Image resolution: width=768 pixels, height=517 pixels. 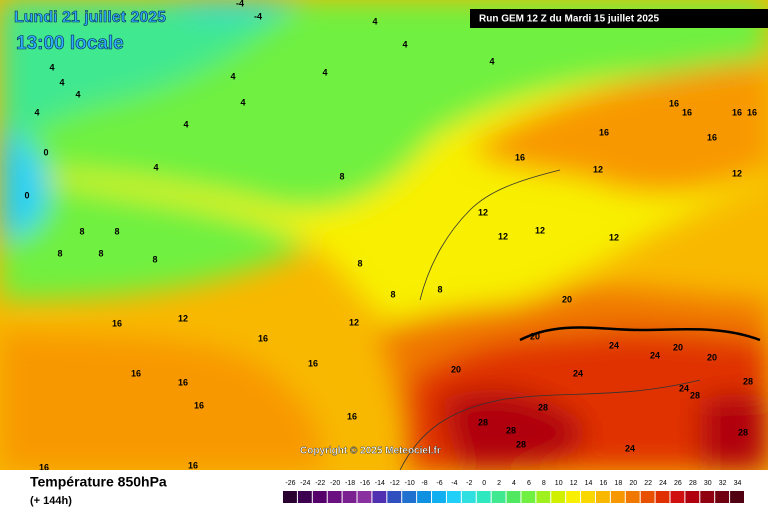 What do you see at coordinates (723, 483) in the screenshot?
I see `scale-label: 32` at bounding box center [723, 483].